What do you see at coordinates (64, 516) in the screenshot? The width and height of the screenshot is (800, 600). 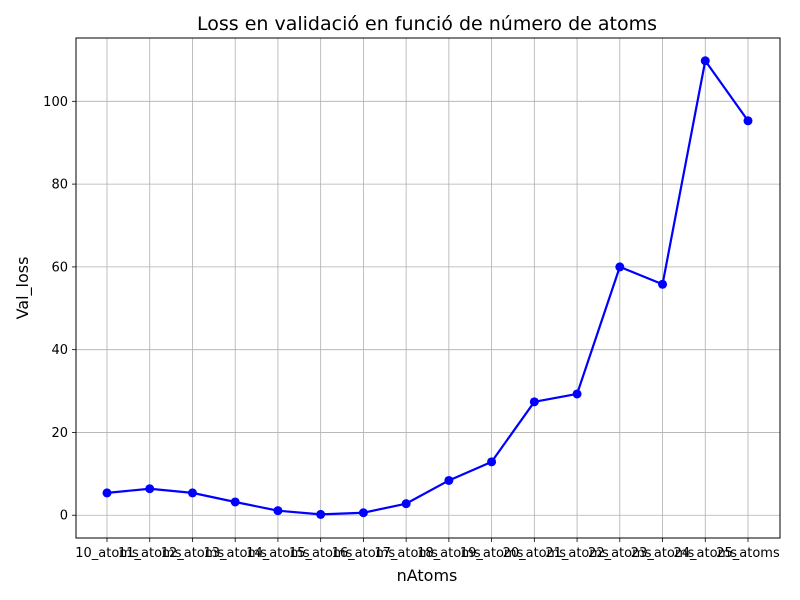 I see `y-tick-label: 0` at bounding box center [64, 516].